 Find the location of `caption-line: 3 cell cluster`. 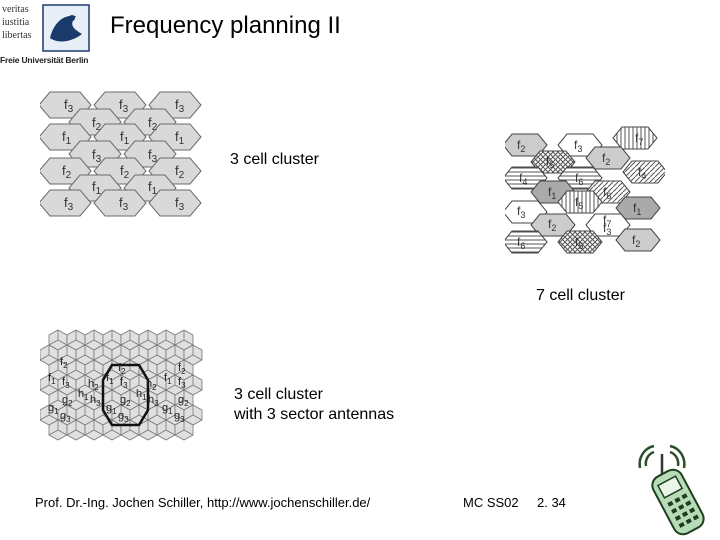

caption-line: 3 cell cluster is located at coordinates (278, 394).